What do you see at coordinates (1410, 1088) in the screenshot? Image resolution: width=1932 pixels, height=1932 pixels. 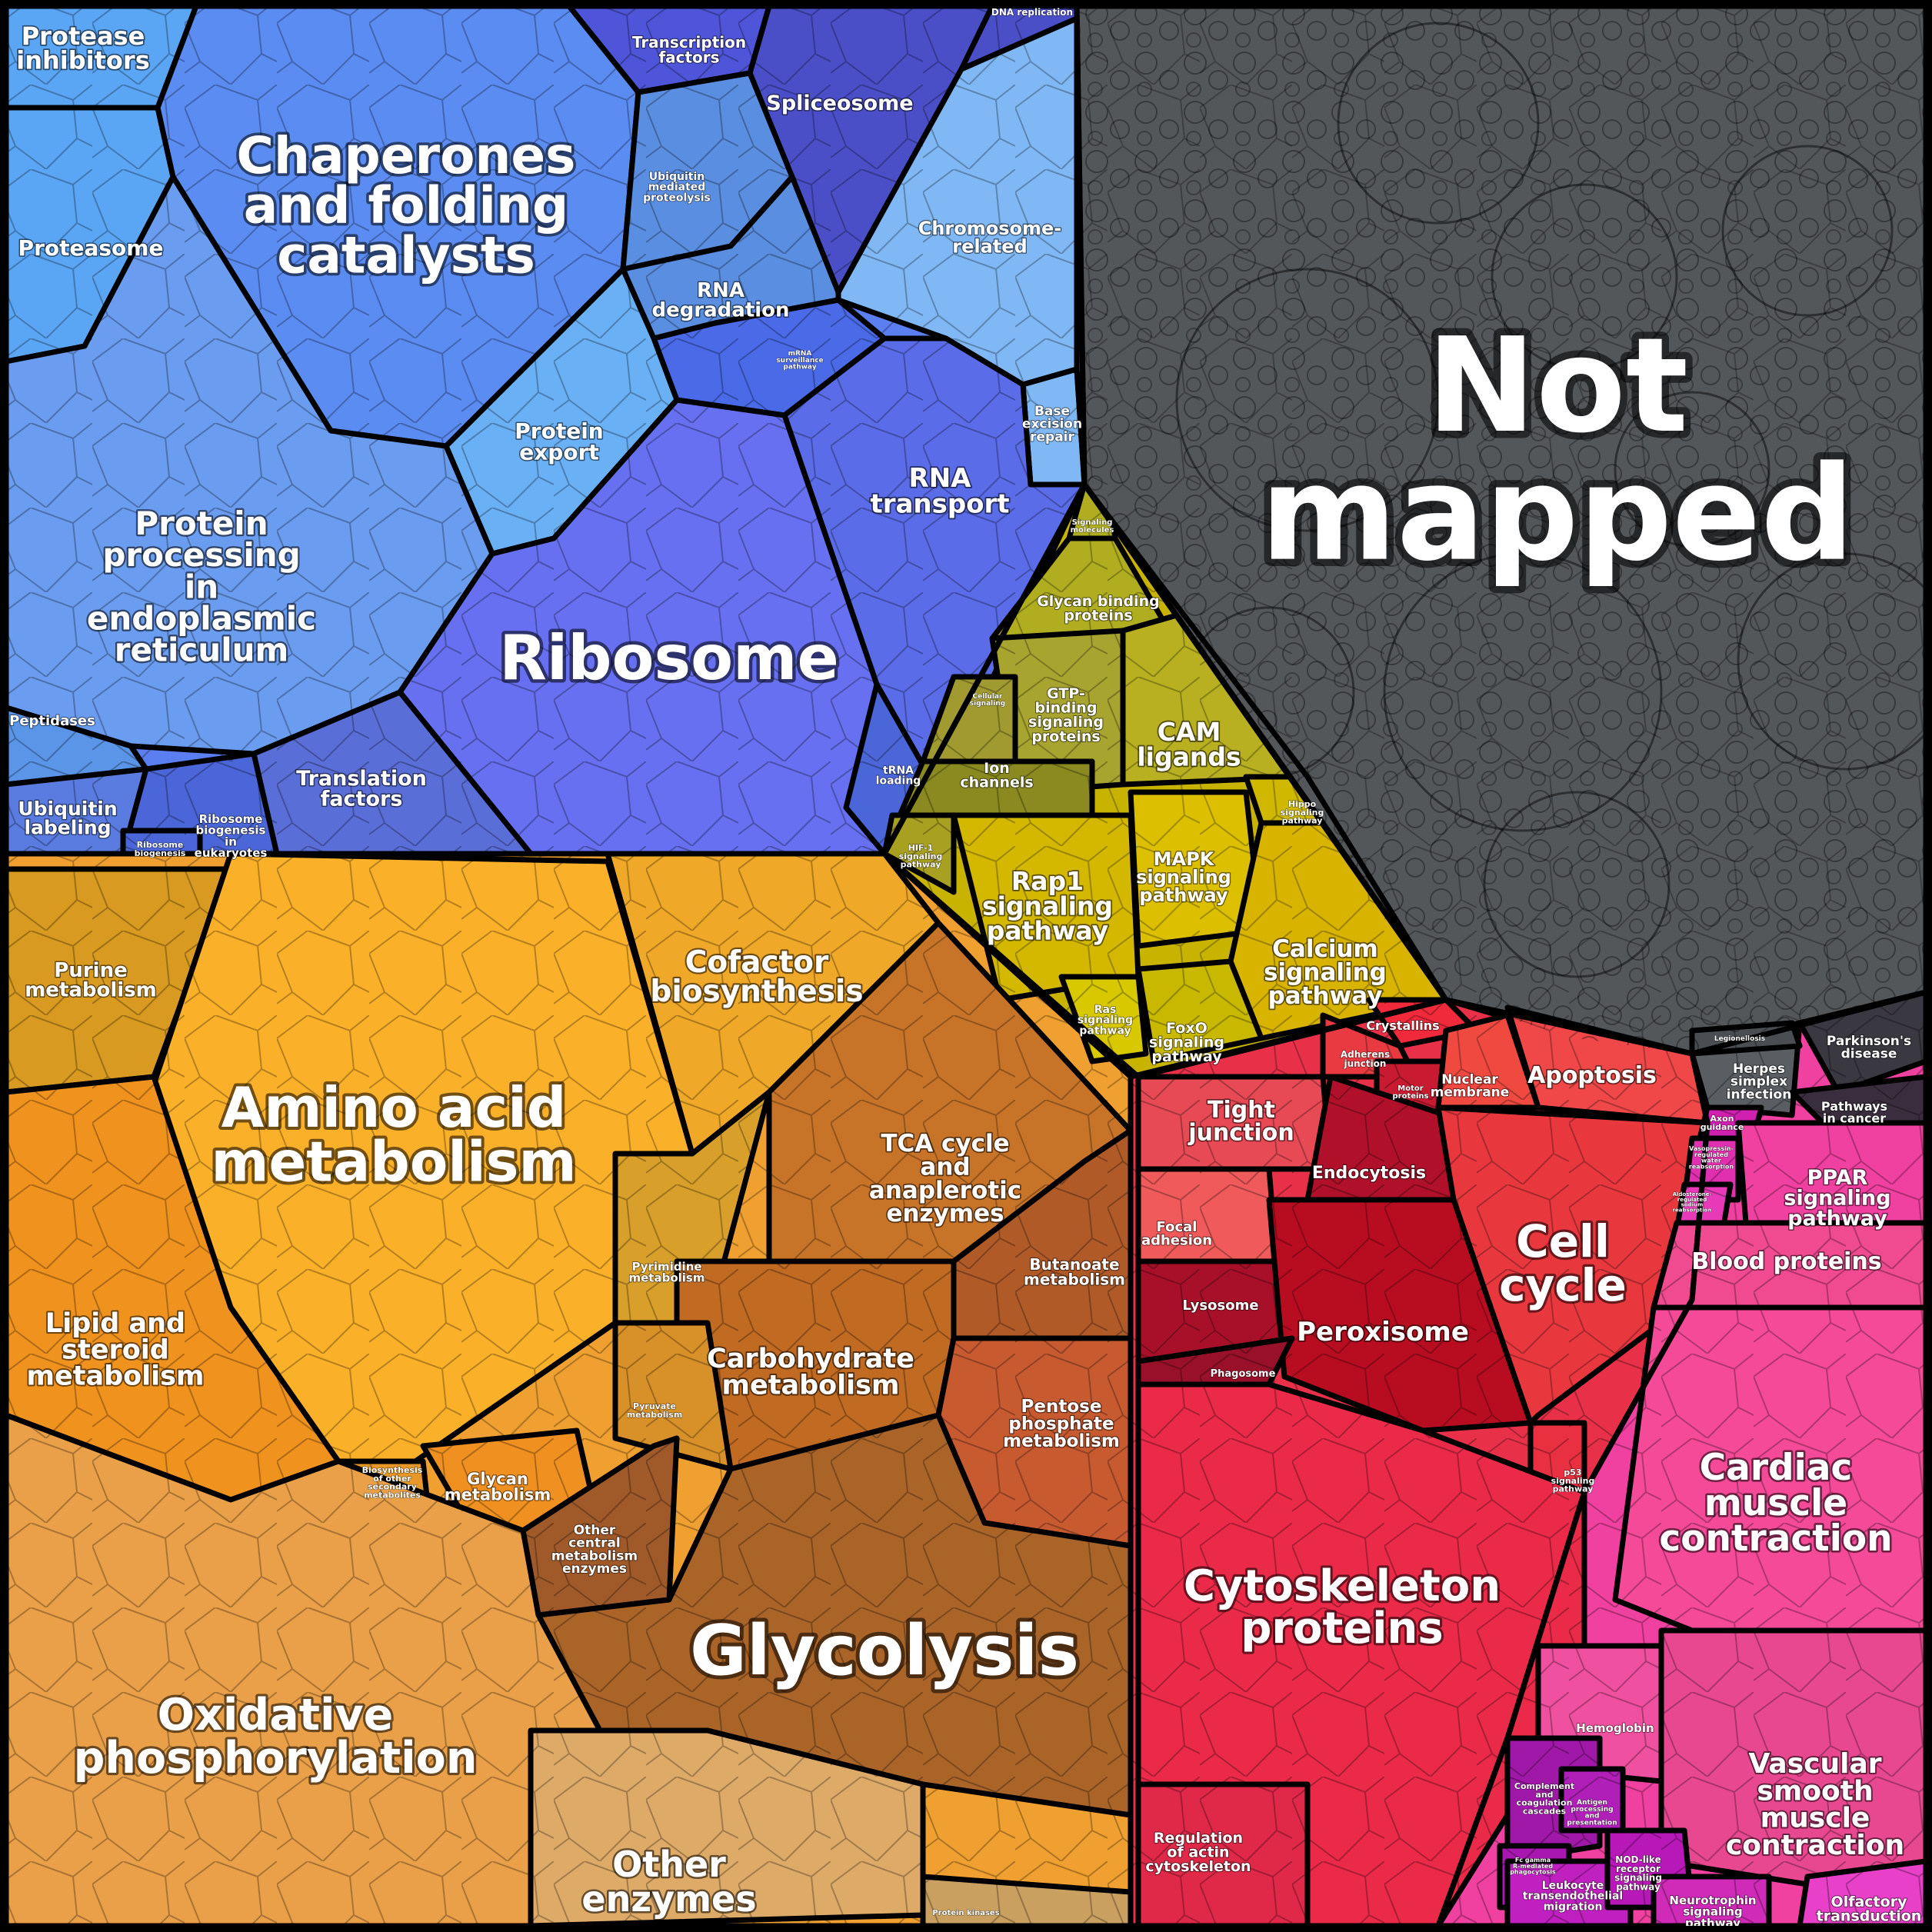 I see `label-line: Motor` at bounding box center [1410, 1088].